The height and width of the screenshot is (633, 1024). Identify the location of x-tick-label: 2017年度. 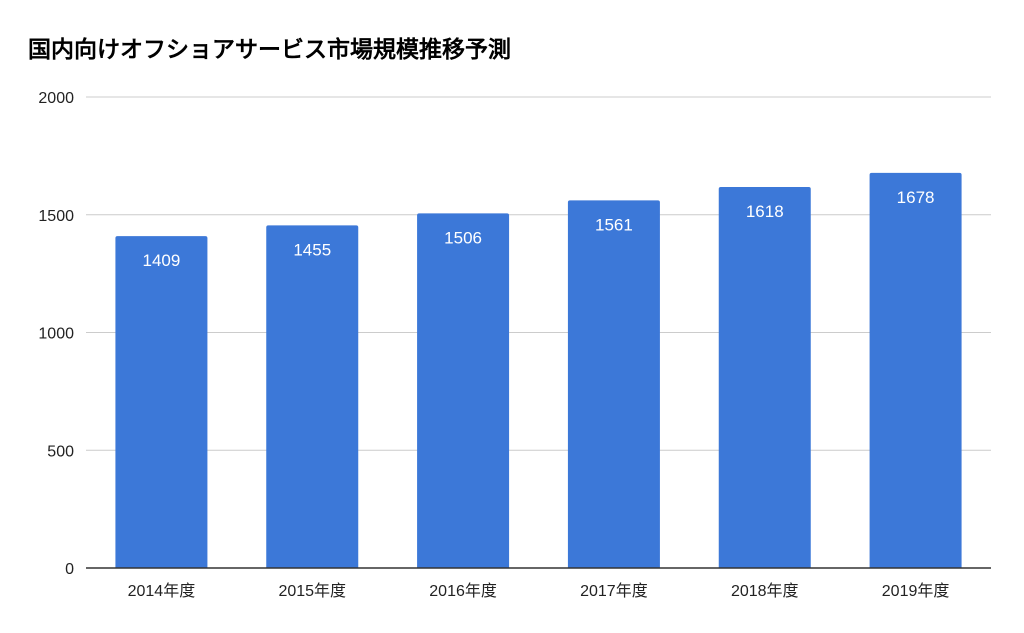
(614, 591).